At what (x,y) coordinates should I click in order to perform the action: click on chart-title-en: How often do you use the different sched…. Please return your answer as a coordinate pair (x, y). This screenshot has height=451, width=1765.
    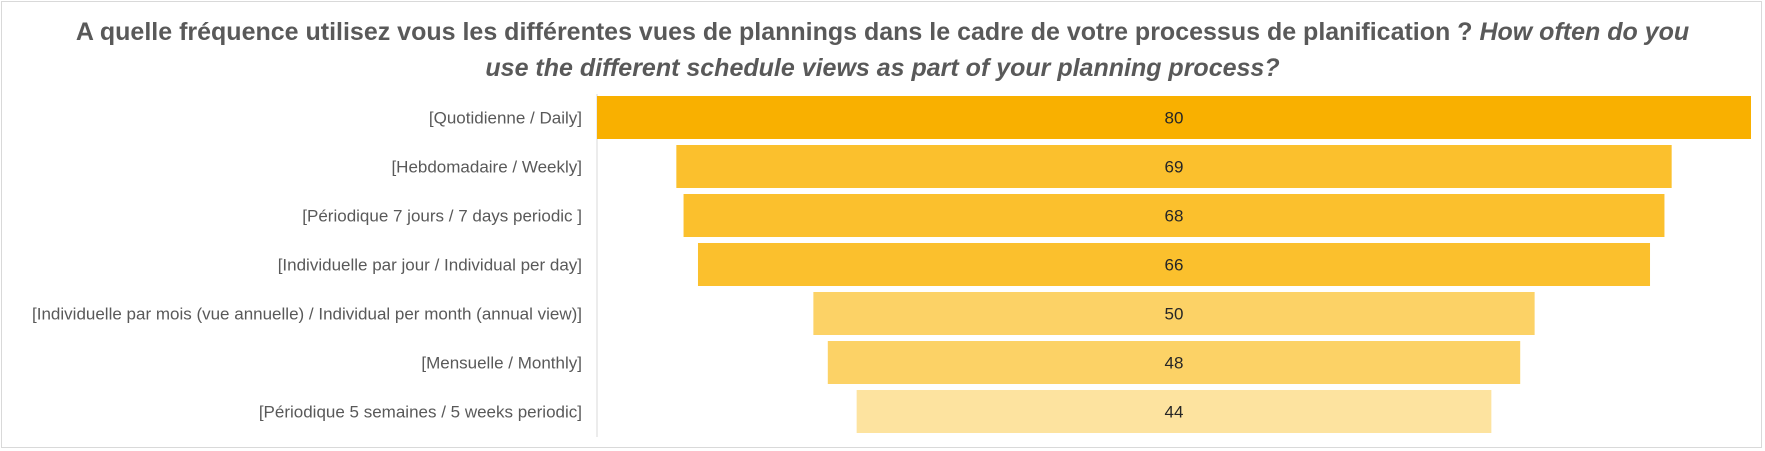
    Looking at the image, I should click on (1087, 50).